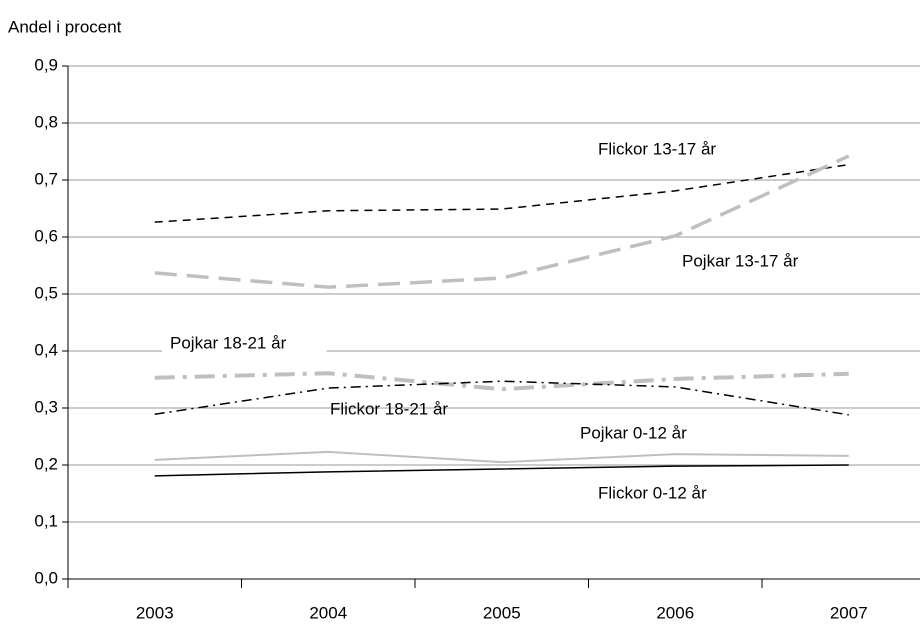 This screenshot has width=920, height=625. What do you see at coordinates (389, 408) in the screenshot?
I see `series-label: Flickor 18-21 år` at bounding box center [389, 408].